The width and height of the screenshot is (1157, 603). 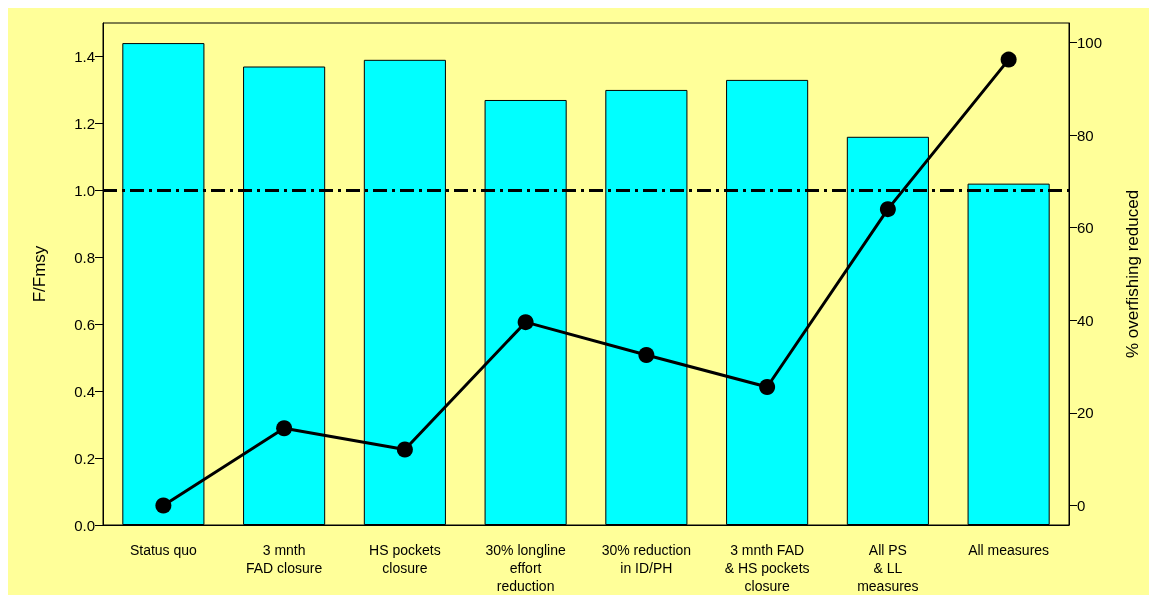 What do you see at coordinates (84, 56) in the screenshot?
I see `y-tick-label: 1.4` at bounding box center [84, 56].